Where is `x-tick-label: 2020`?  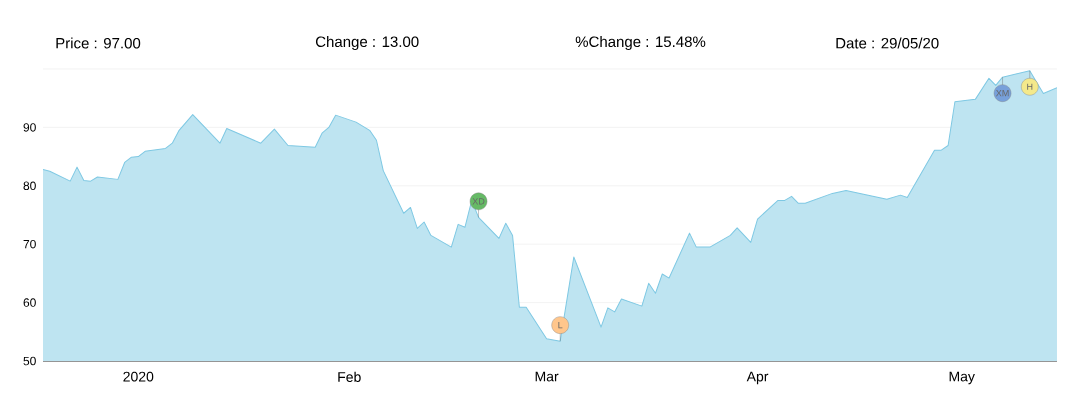 x-tick-label: 2020 is located at coordinates (138, 376).